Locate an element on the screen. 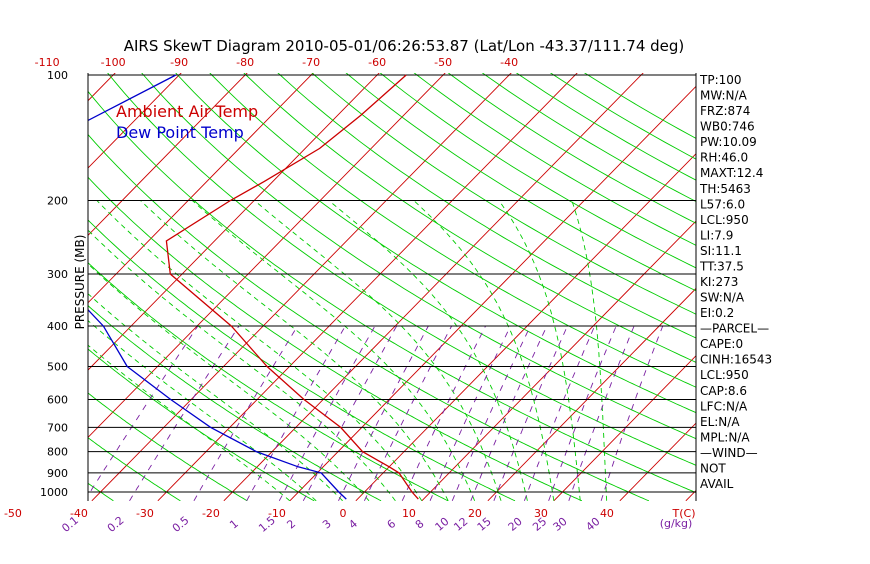  index-entry: MW:N/A is located at coordinates (724, 96).